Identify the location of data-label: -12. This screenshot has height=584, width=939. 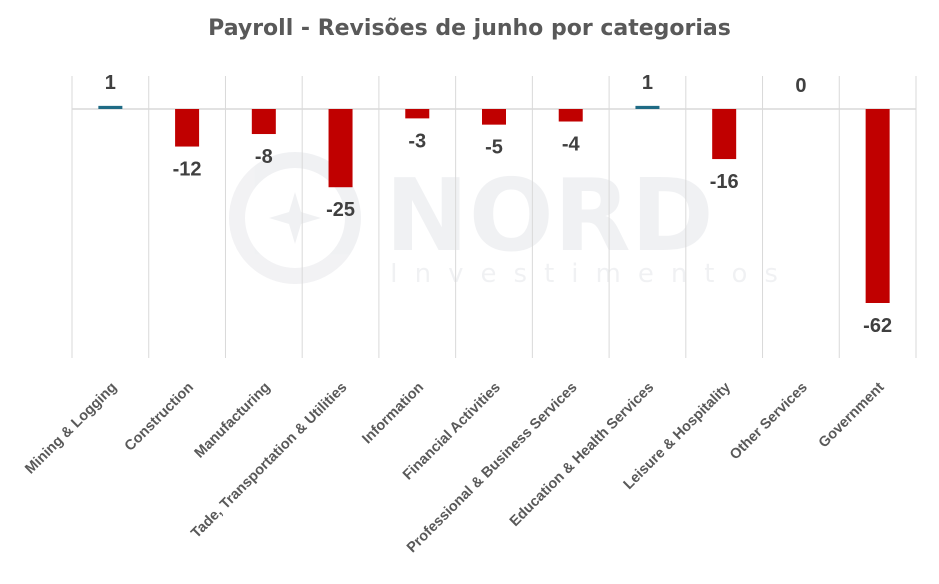
(187, 170).